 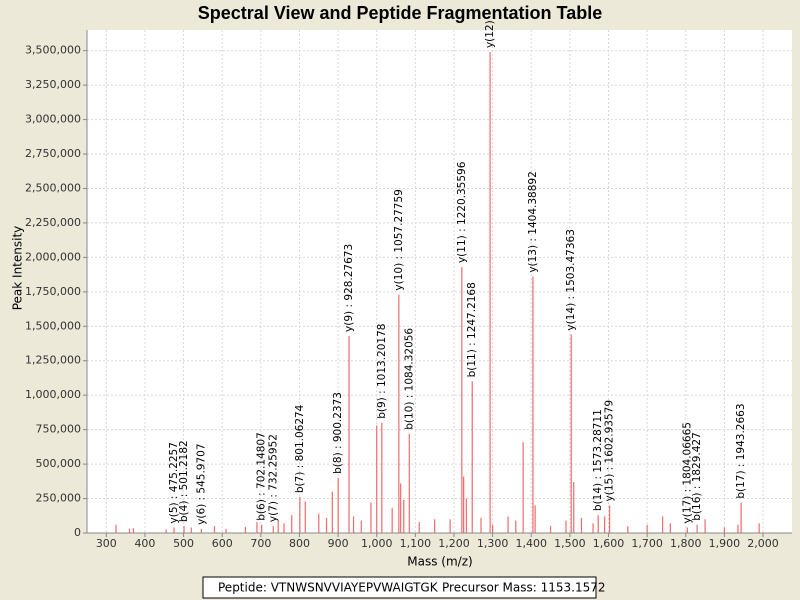 What do you see at coordinates (763, 543) in the screenshot?
I see `x-tick-label: 2,000` at bounding box center [763, 543].